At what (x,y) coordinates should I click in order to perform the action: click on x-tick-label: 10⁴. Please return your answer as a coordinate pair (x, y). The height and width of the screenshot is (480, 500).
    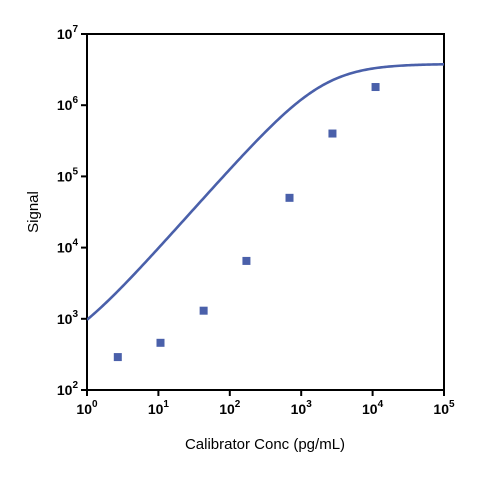
    Looking at the image, I should click on (373, 408).